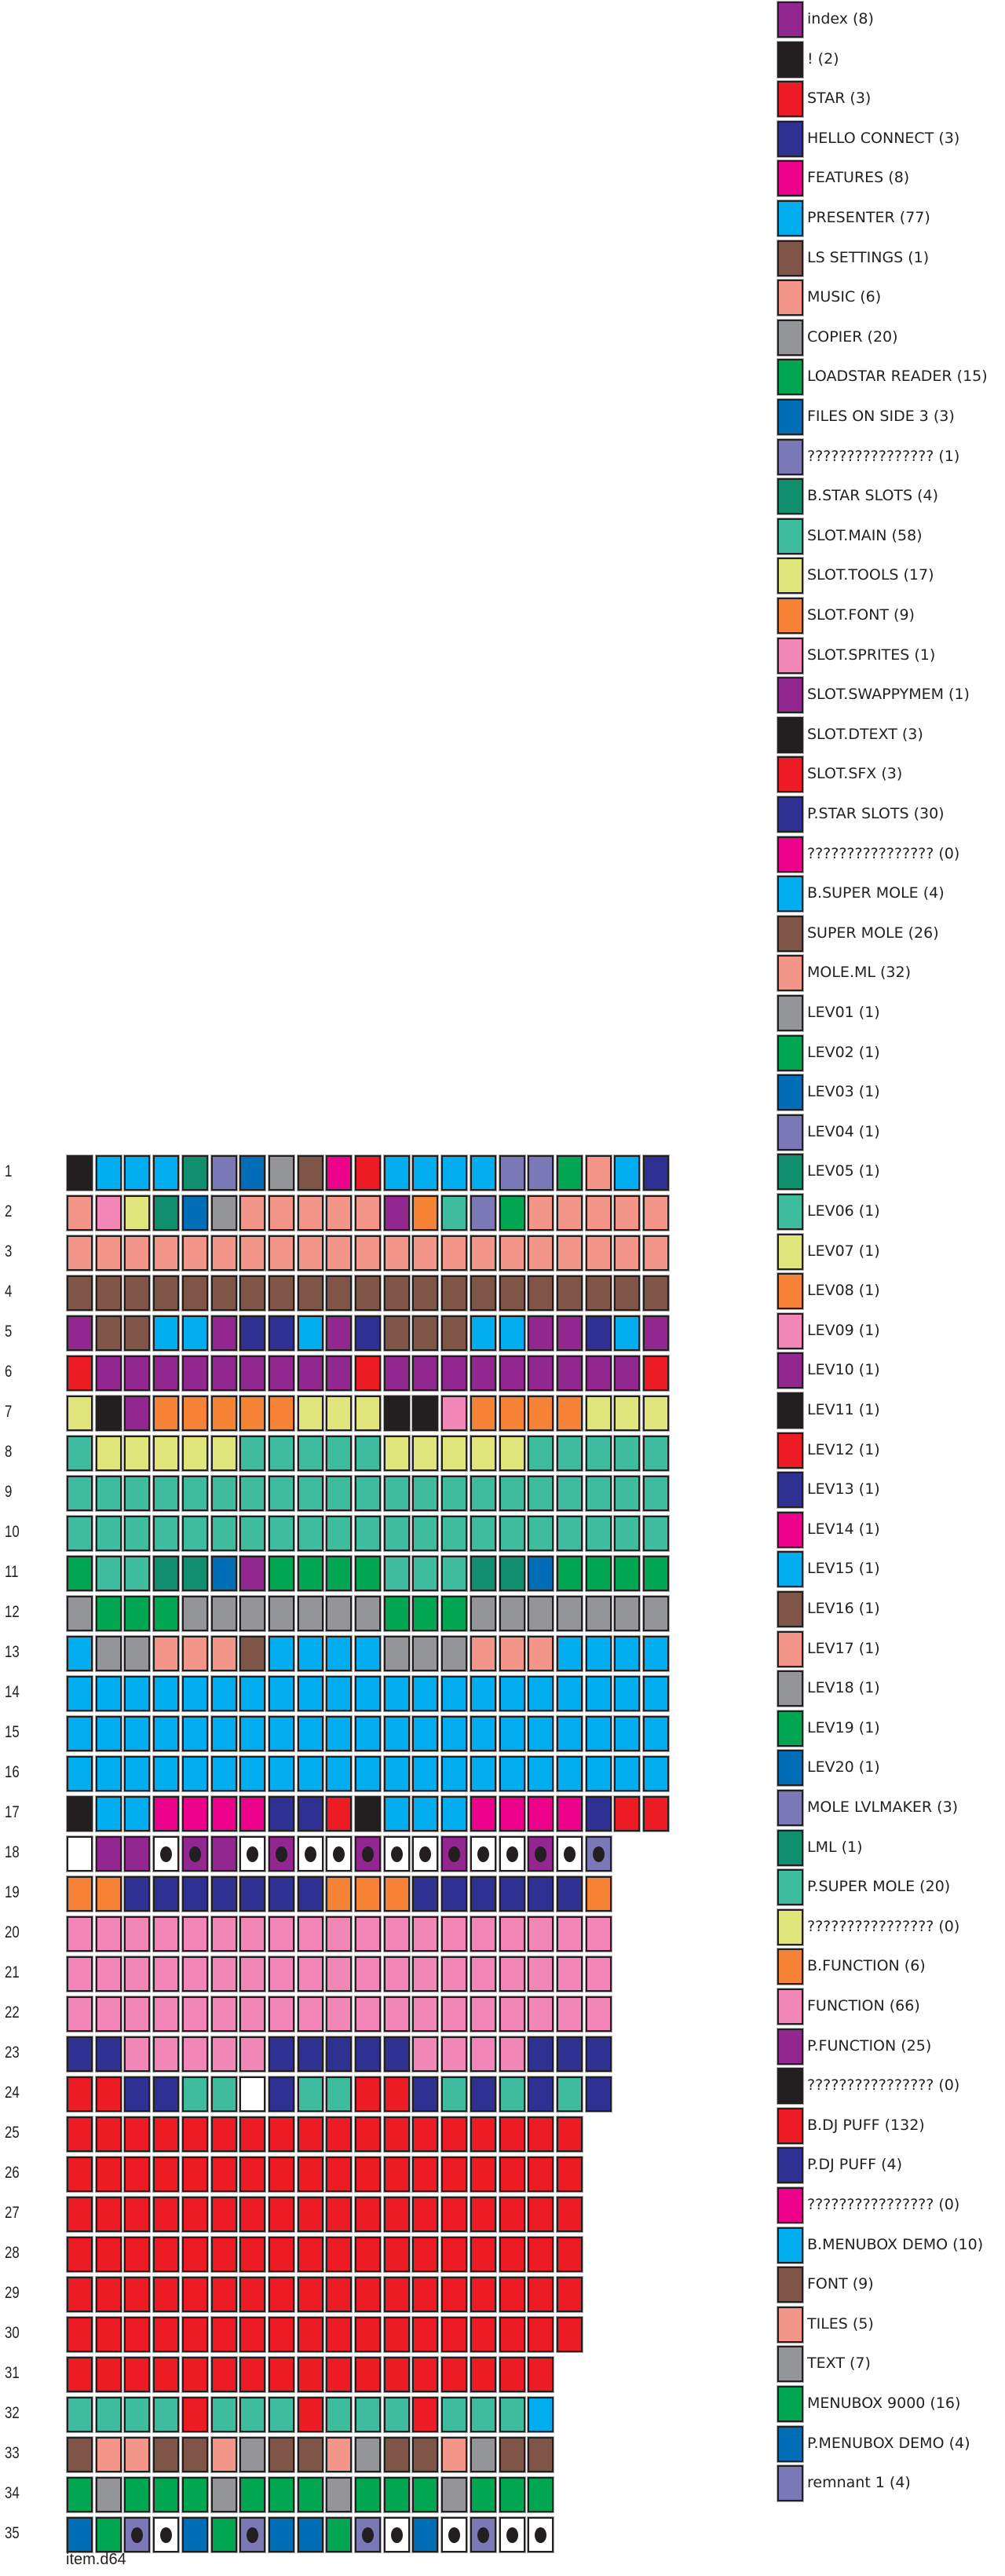  I want to click on track-number: 24, so click(12, 2093).